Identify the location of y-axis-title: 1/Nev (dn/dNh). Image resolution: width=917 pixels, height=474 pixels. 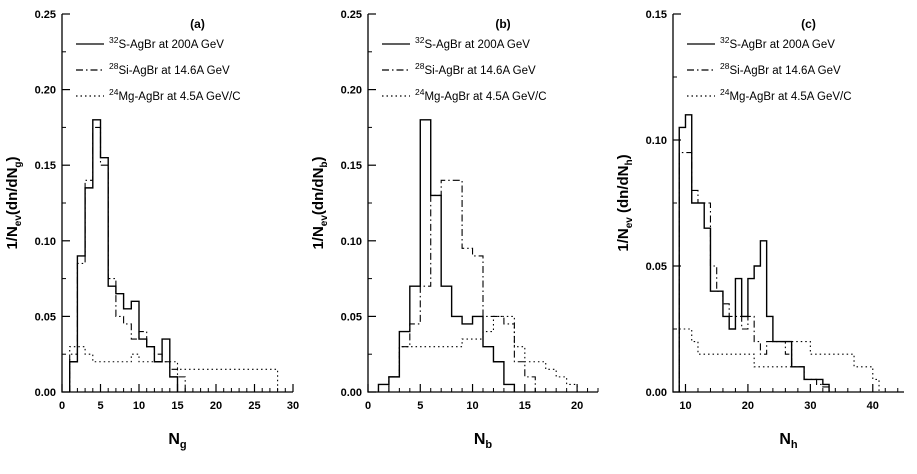
(625, 202).